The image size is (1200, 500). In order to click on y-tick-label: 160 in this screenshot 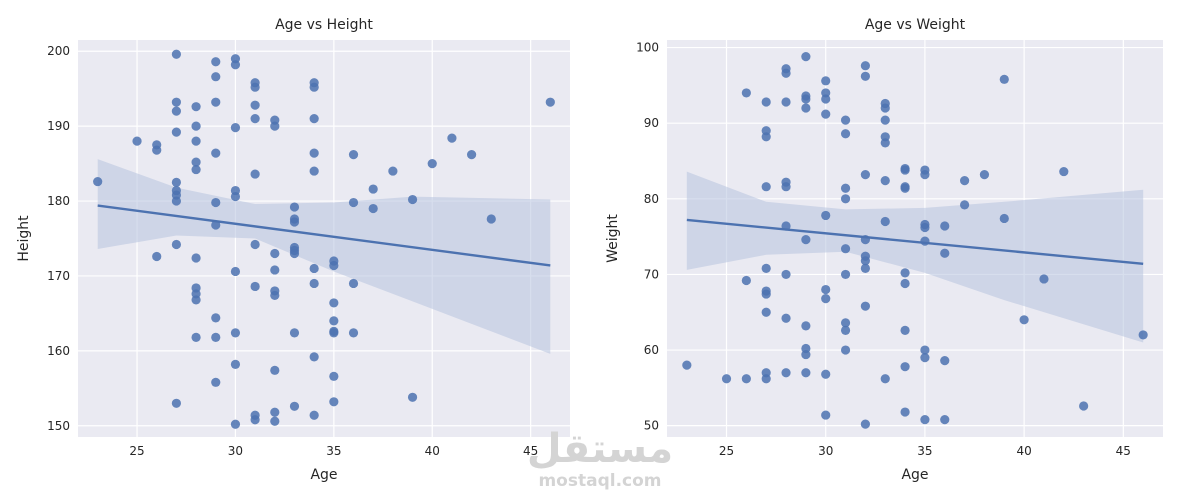, I will do `click(58, 351)`.